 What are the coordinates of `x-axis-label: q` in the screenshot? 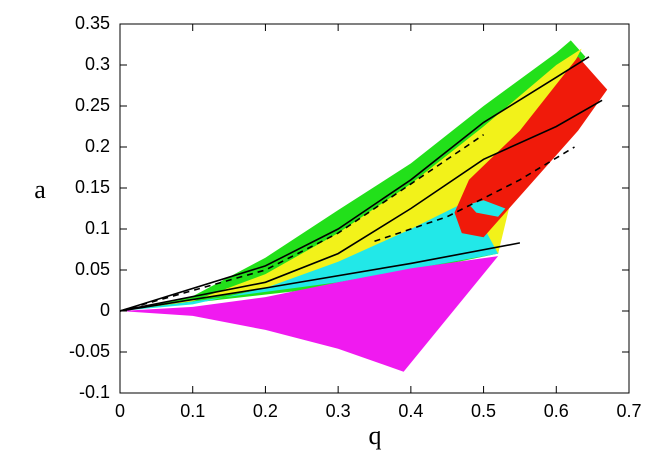 It's located at (375, 435).